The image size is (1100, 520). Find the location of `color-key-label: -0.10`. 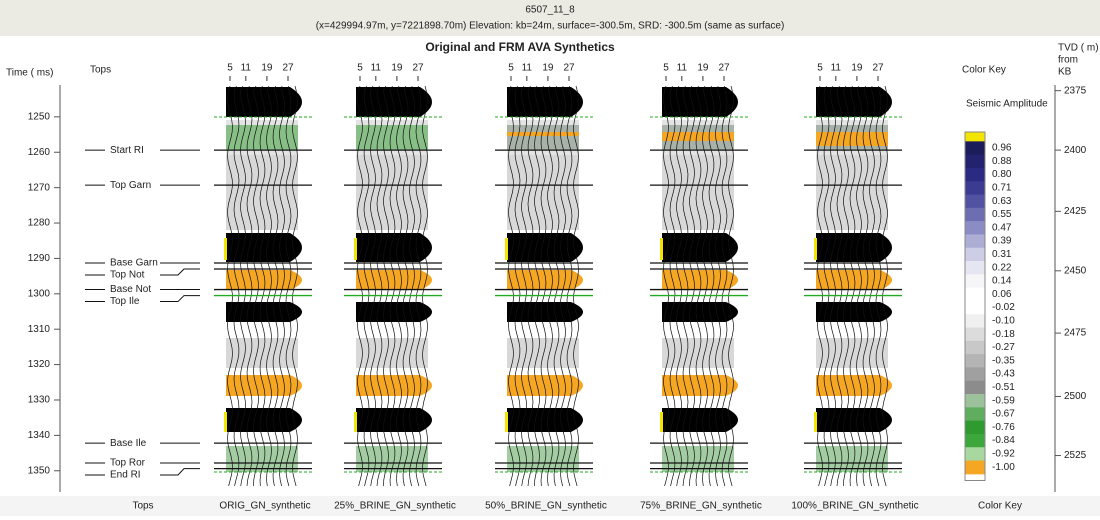

color-key-label: -0.10 is located at coordinates (1003, 321).